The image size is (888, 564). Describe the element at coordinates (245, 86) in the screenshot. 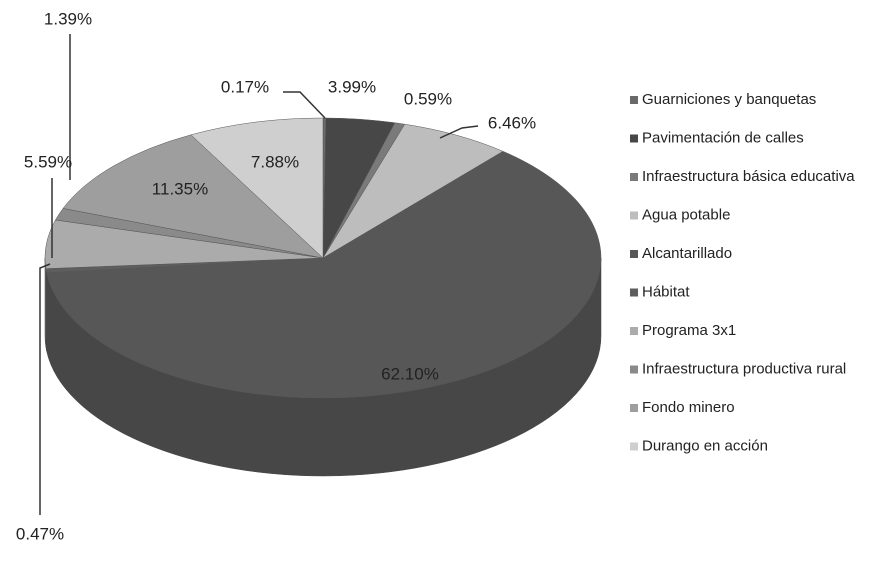

I see `data-label: 0.17%` at that location.